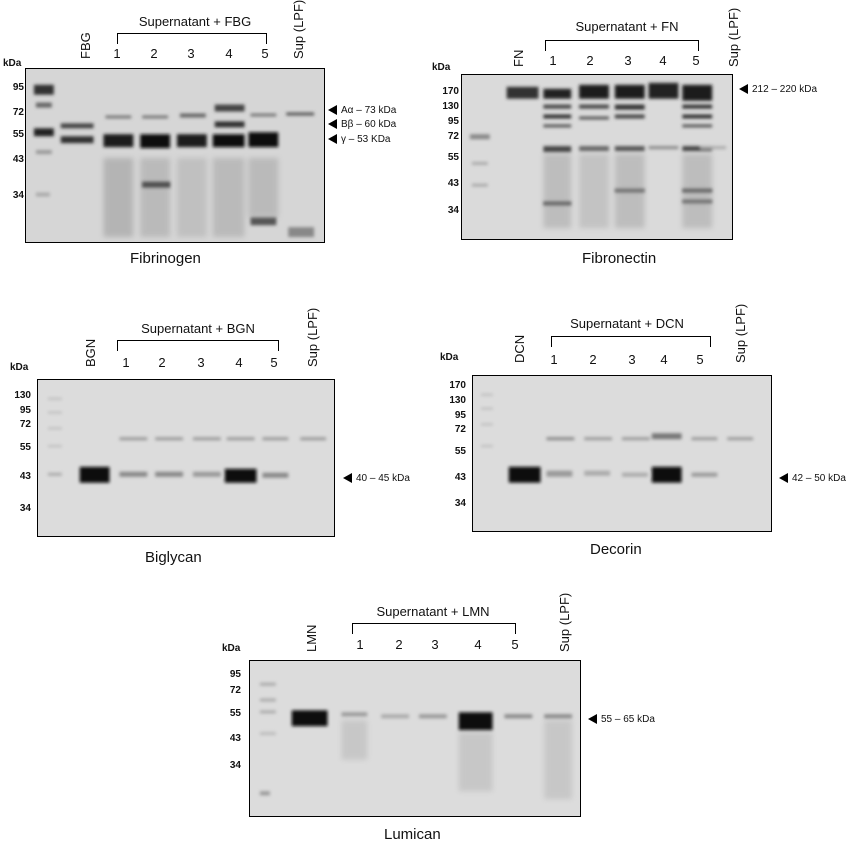 Image resolution: width=851 pixels, height=843 pixels. Describe the element at coordinates (812, 478) in the screenshot. I see `band-annotation: 42 – 50 kDa` at that location.